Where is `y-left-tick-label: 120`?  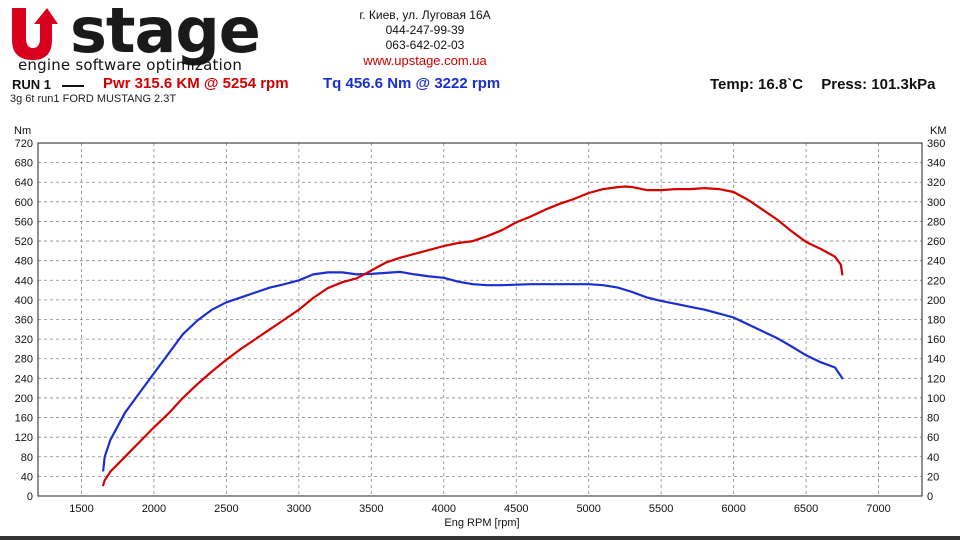 y-left-tick-label: 120 is located at coordinates (24, 438).